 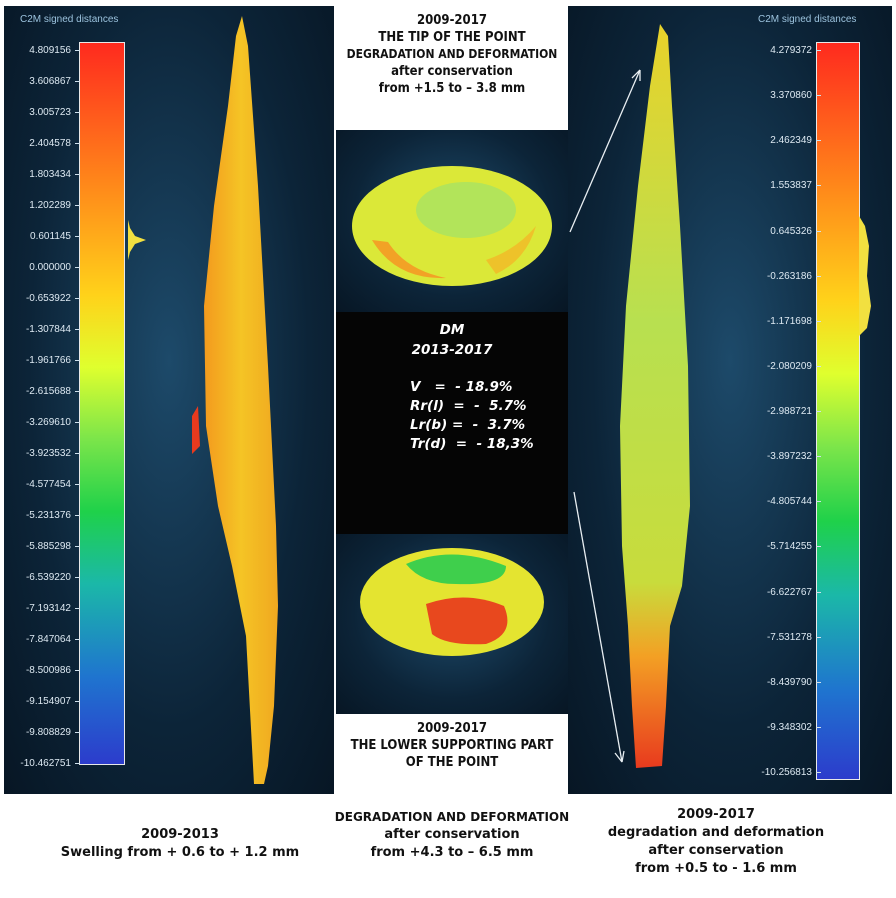 I want to click on colorbar-tick-label: -8.439790, so click(x=794, y=682).